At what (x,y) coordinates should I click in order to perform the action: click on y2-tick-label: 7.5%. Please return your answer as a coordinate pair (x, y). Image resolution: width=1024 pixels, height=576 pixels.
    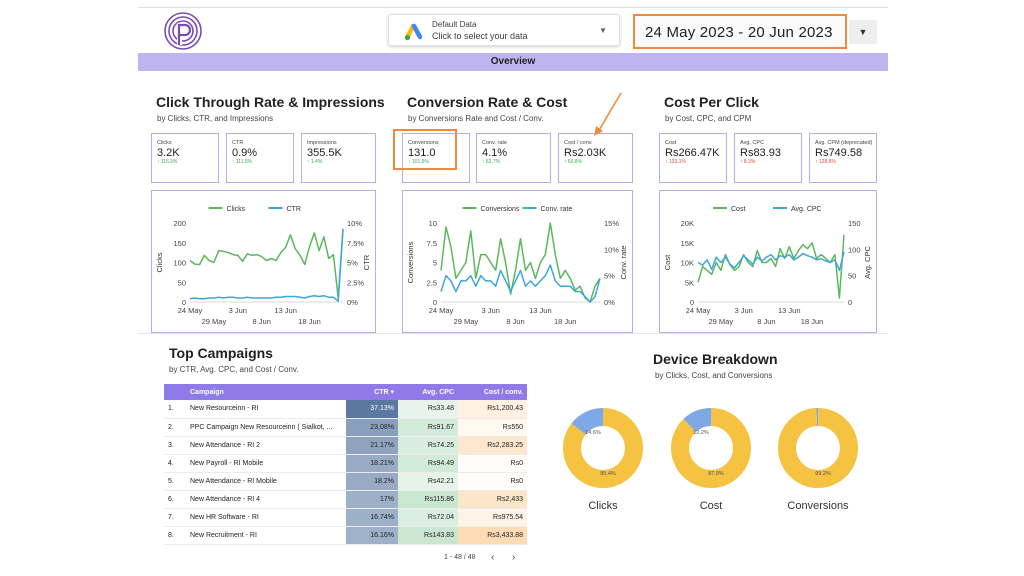
    Looking at the image, I should click on (355, 243).